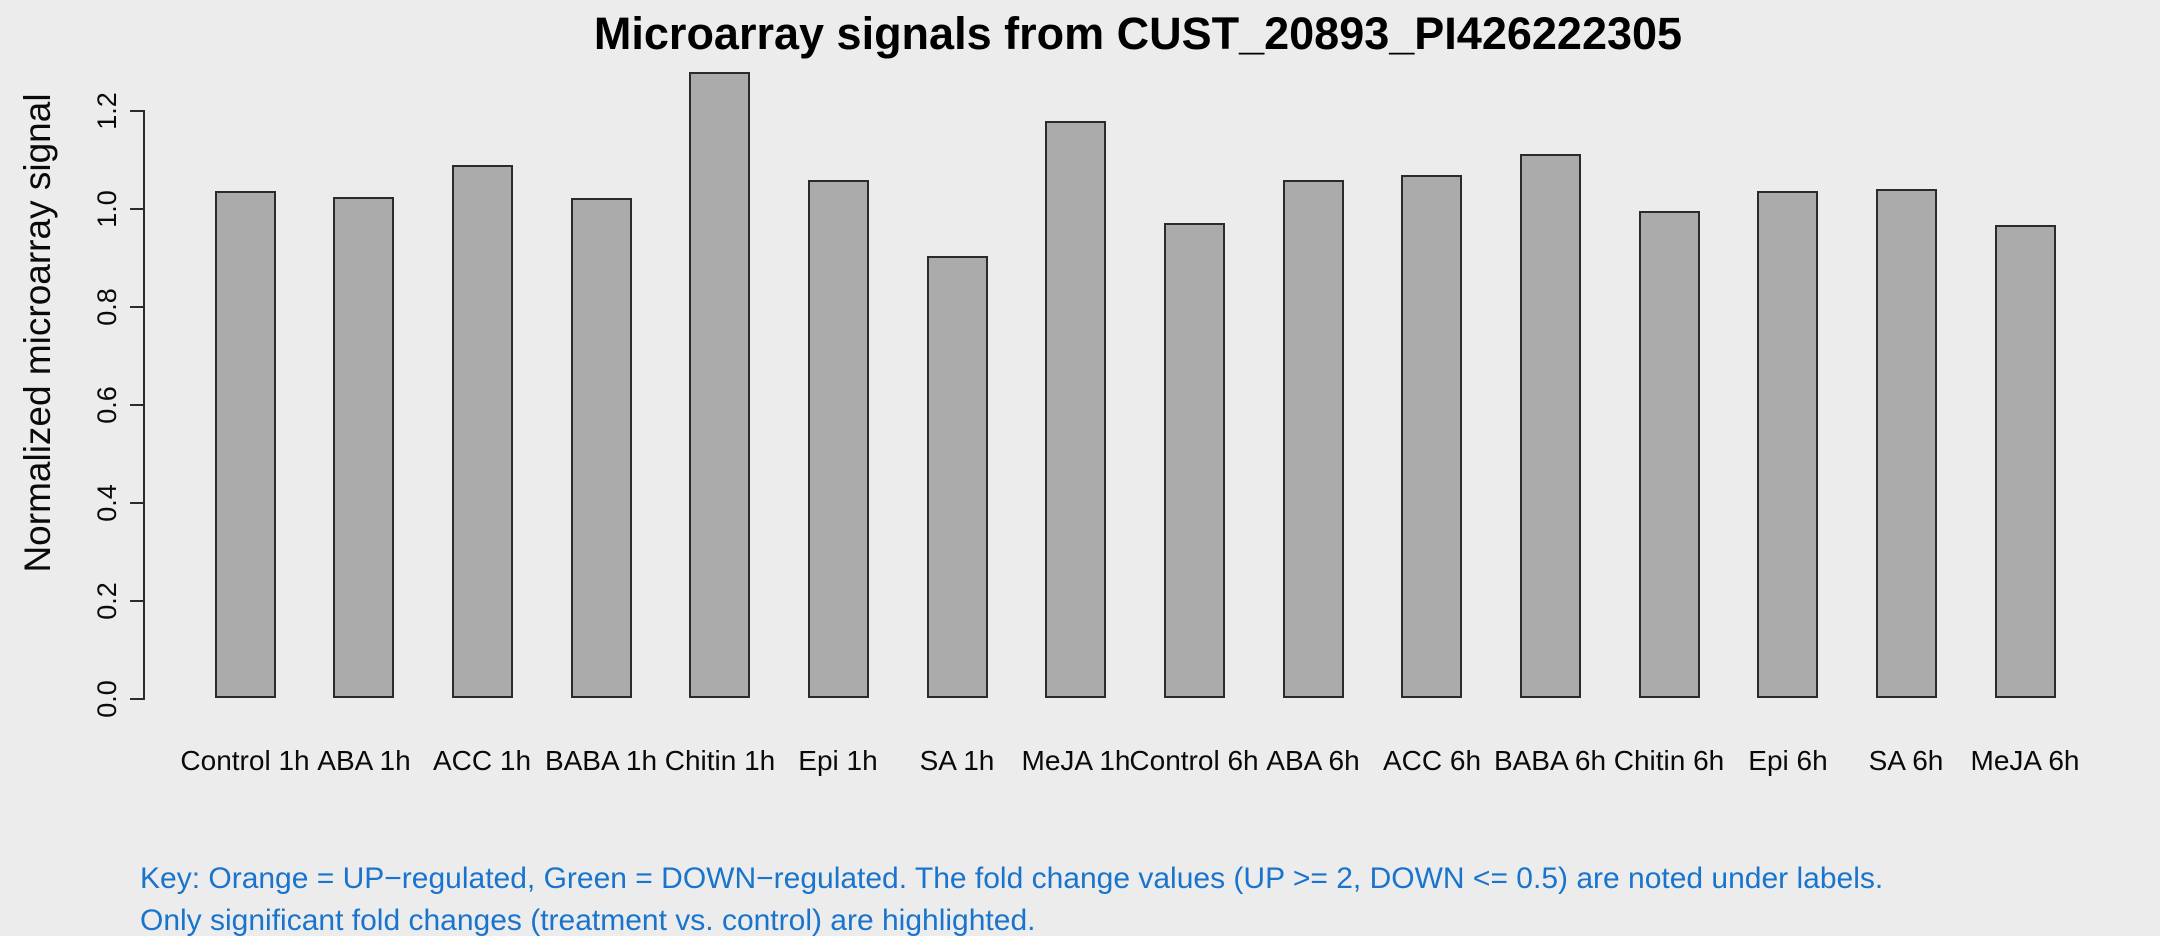 This screenshot has height=936, width=2160. Describe the element at coordinates (1669, 454) in the screenshot. I see `bar-chitin-6h` at that location.